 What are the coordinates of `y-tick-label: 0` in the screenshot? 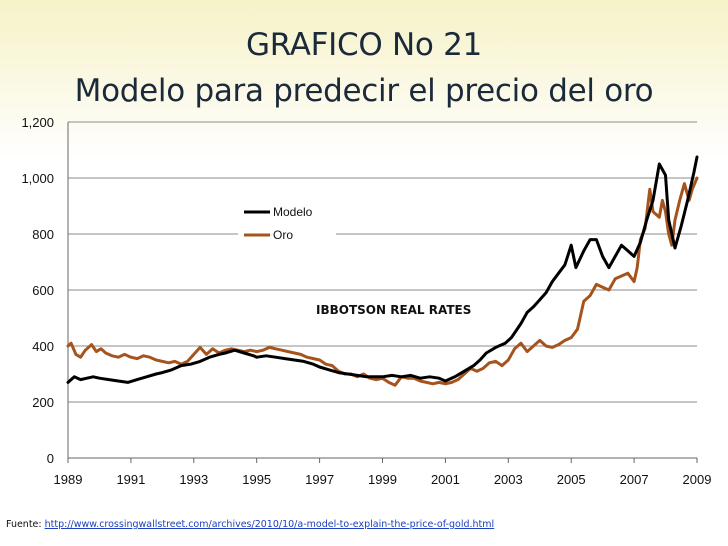 It's located at (50, 458).